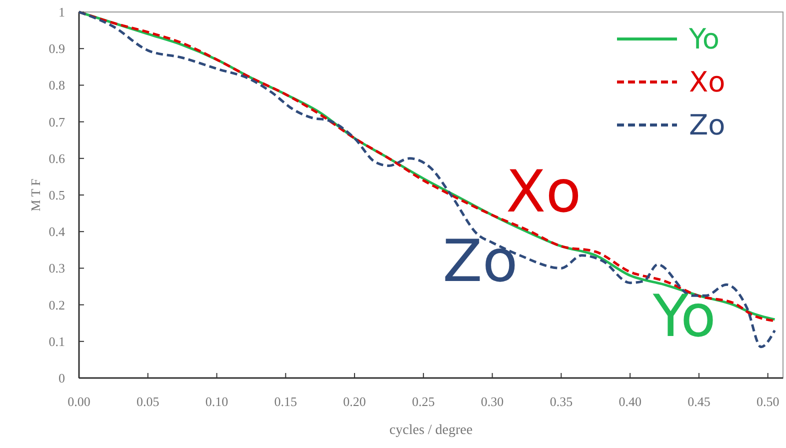 The image size is (786, 448). Describe the element at coordinates (57, 158) in the screenshot. I see `y-tick-label: 0.6` at that location.